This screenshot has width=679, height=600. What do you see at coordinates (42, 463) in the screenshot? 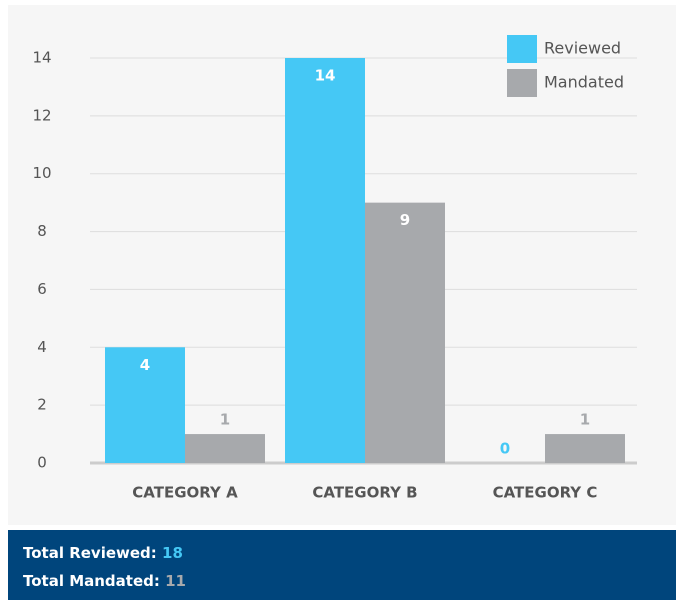
I see `y-tick-label: 0` at bounding box center [42, 463].